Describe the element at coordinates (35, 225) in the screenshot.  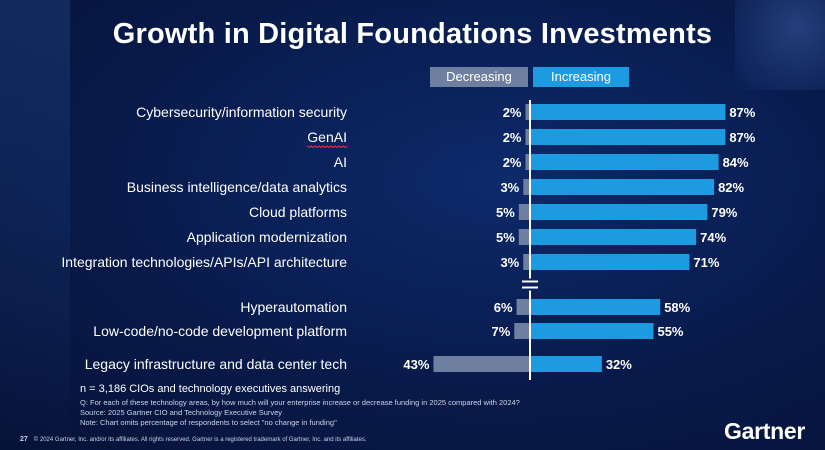
I see `background-decoration-left` at that location.